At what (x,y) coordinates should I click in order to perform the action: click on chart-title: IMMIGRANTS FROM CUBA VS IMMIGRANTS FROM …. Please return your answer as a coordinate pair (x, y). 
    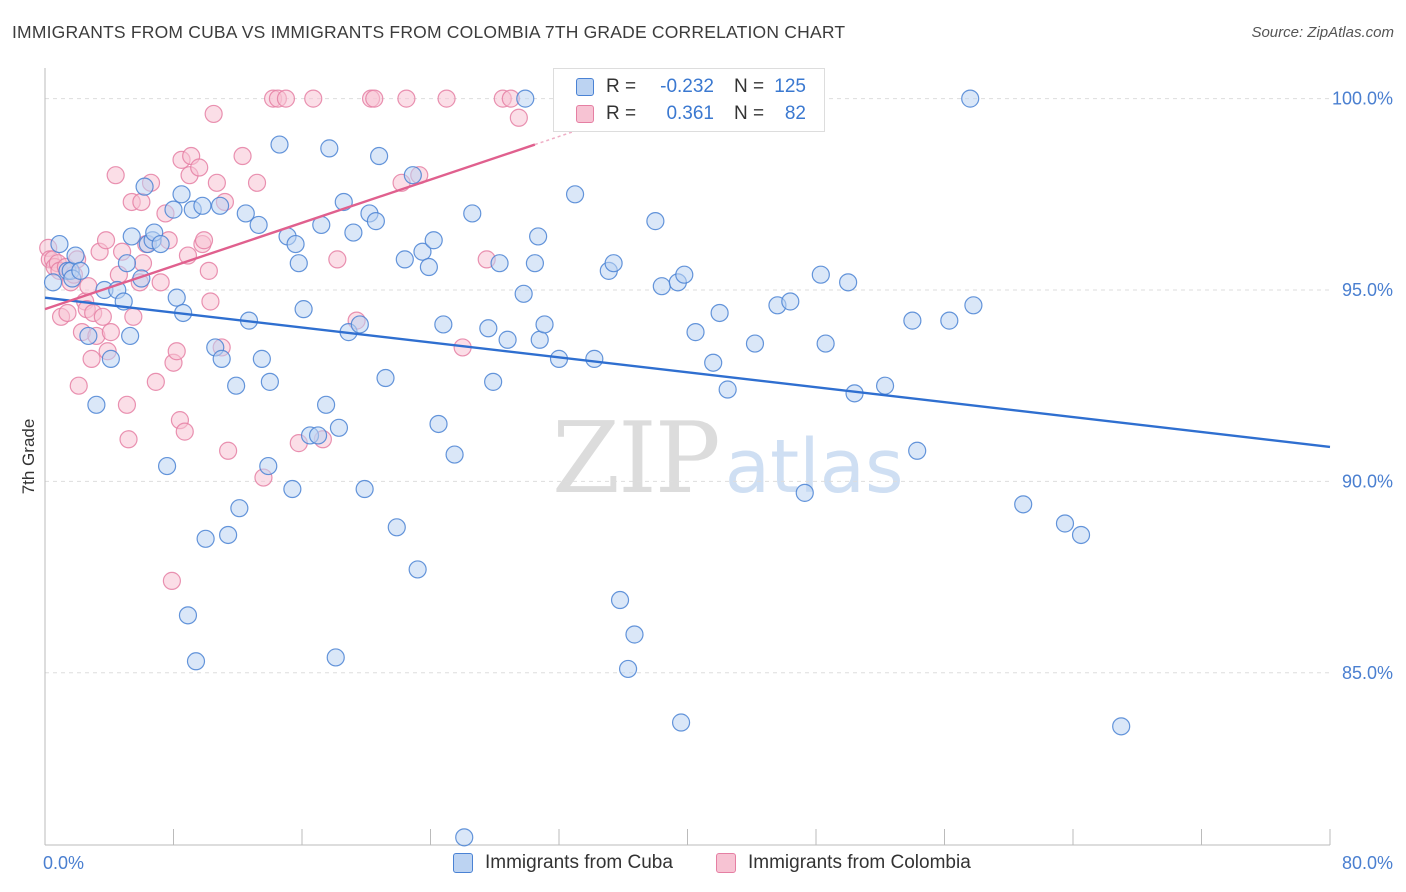
    Looking at the image, I should click on (429, 32).